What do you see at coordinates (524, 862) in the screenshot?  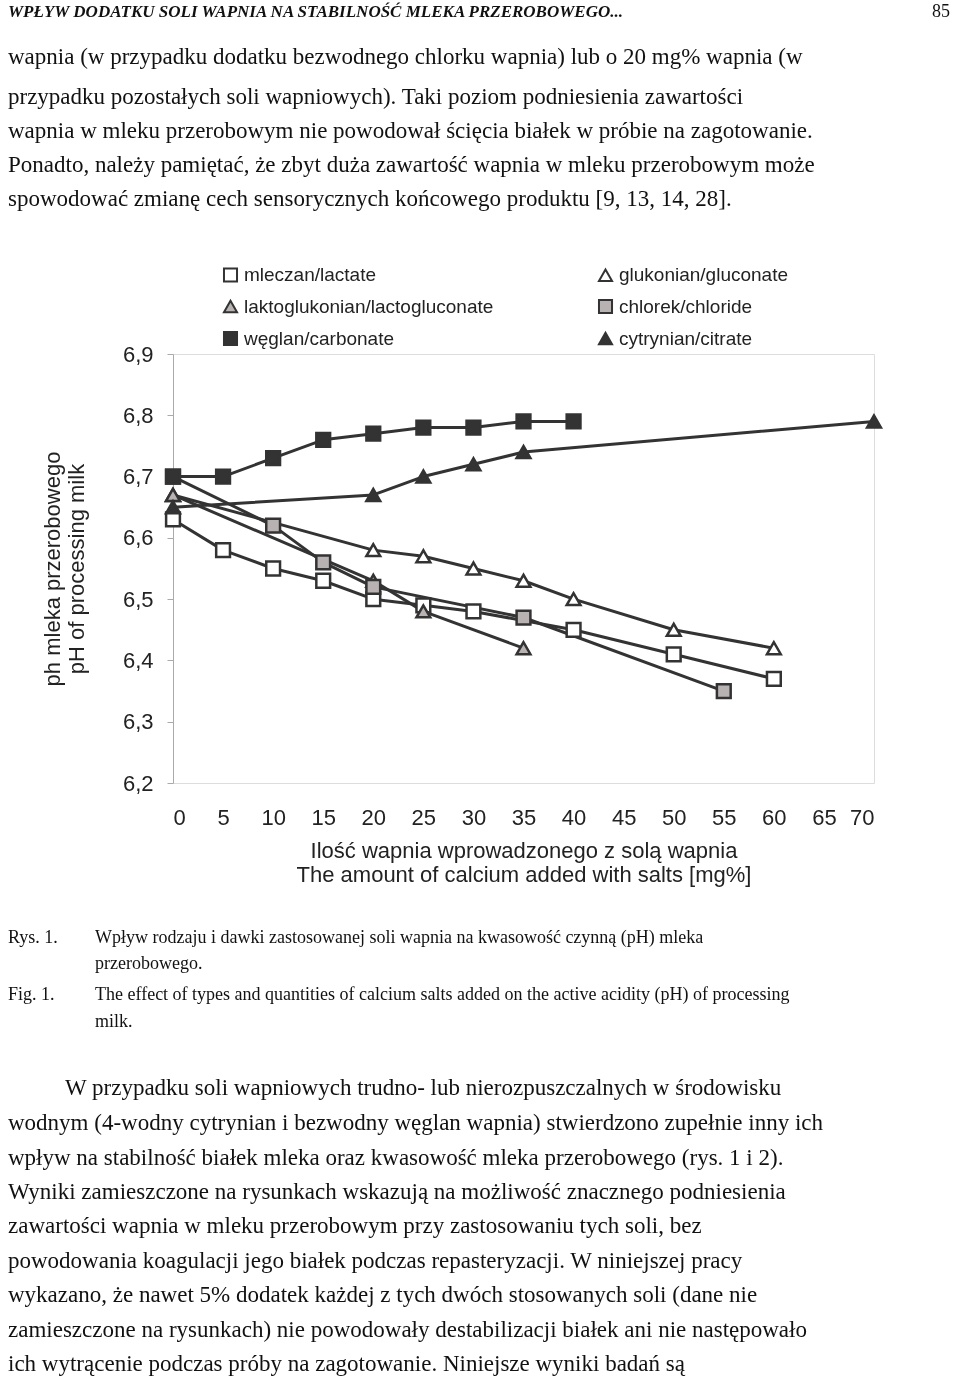 I see `x-axis-title: Ilość wapnia wprowadzonego z solą wapnia The amount of calcium added with salts [mg%]` at bounding box center [524, 862].